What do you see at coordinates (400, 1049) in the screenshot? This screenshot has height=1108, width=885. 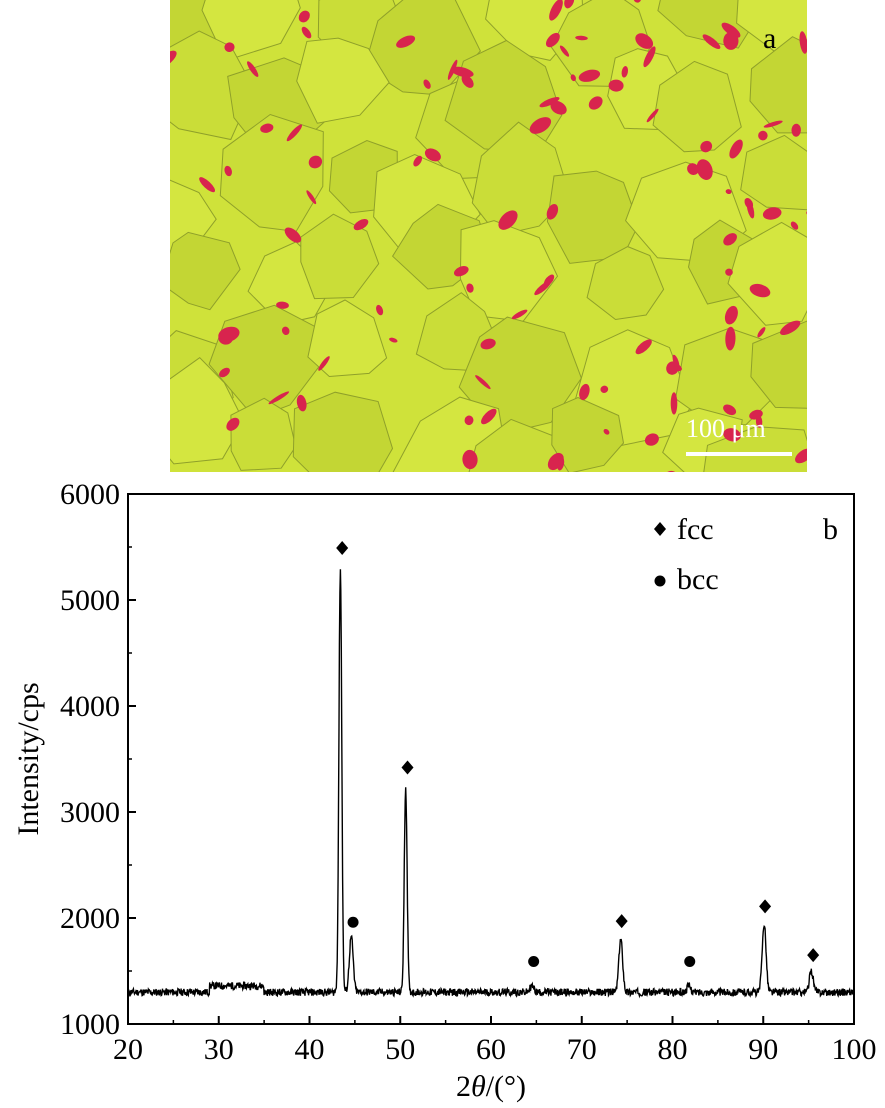 I see `x-tick-label: 50` at bounding box center [400, 1049].